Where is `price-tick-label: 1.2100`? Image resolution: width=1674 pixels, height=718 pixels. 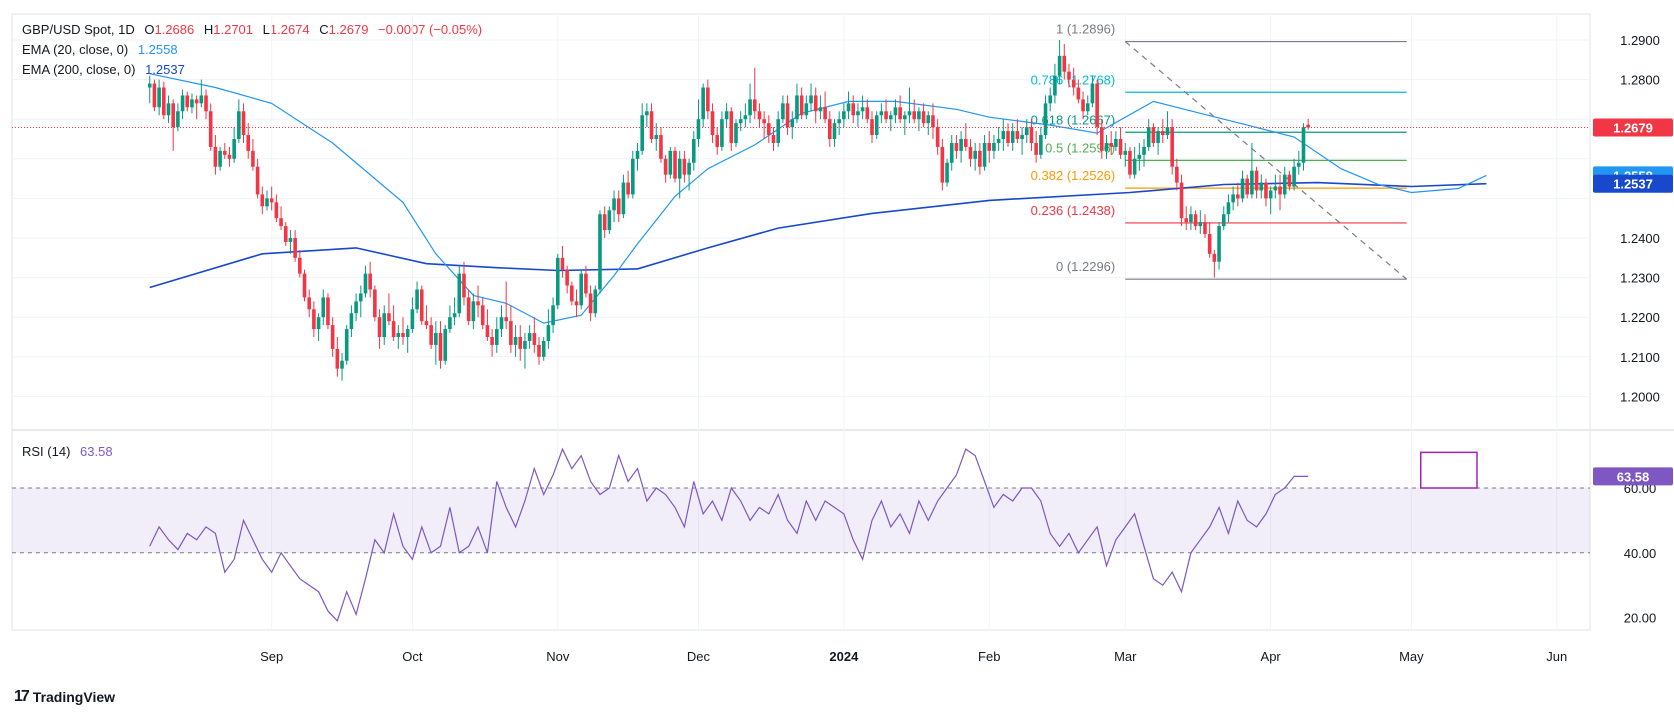
price-tick-label: 1.2100 is located at coordinates (1640, 357).